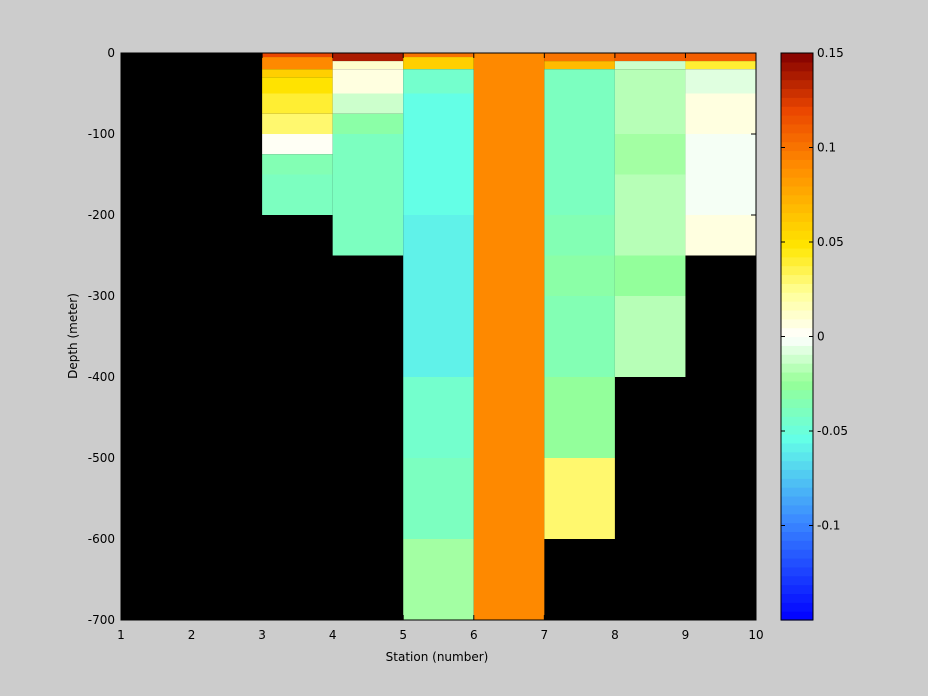 The image size is (928, 696). Describe the element at coordinates (686, 635) in the screenshot. I see `x-tick-label: 9` at that location.